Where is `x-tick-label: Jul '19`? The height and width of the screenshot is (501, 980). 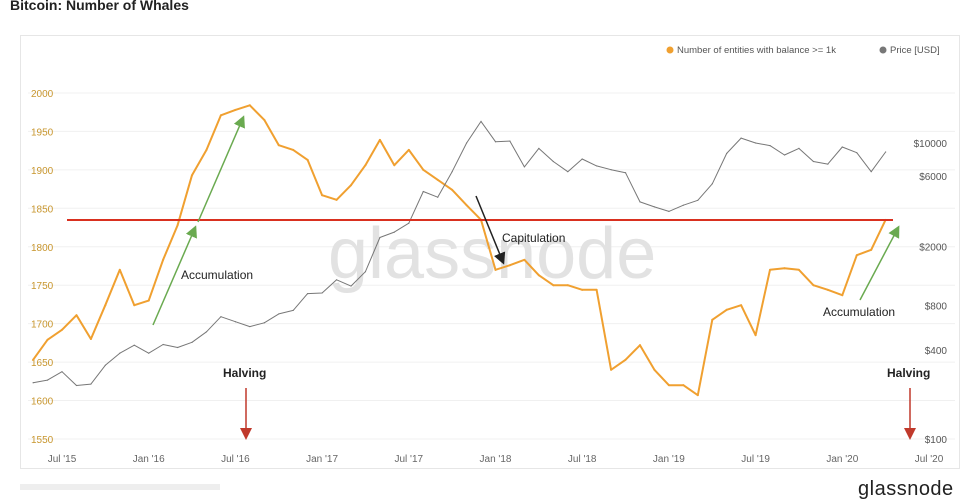
x-tick-label: Jul '19 is located at coordinates (755, 459).